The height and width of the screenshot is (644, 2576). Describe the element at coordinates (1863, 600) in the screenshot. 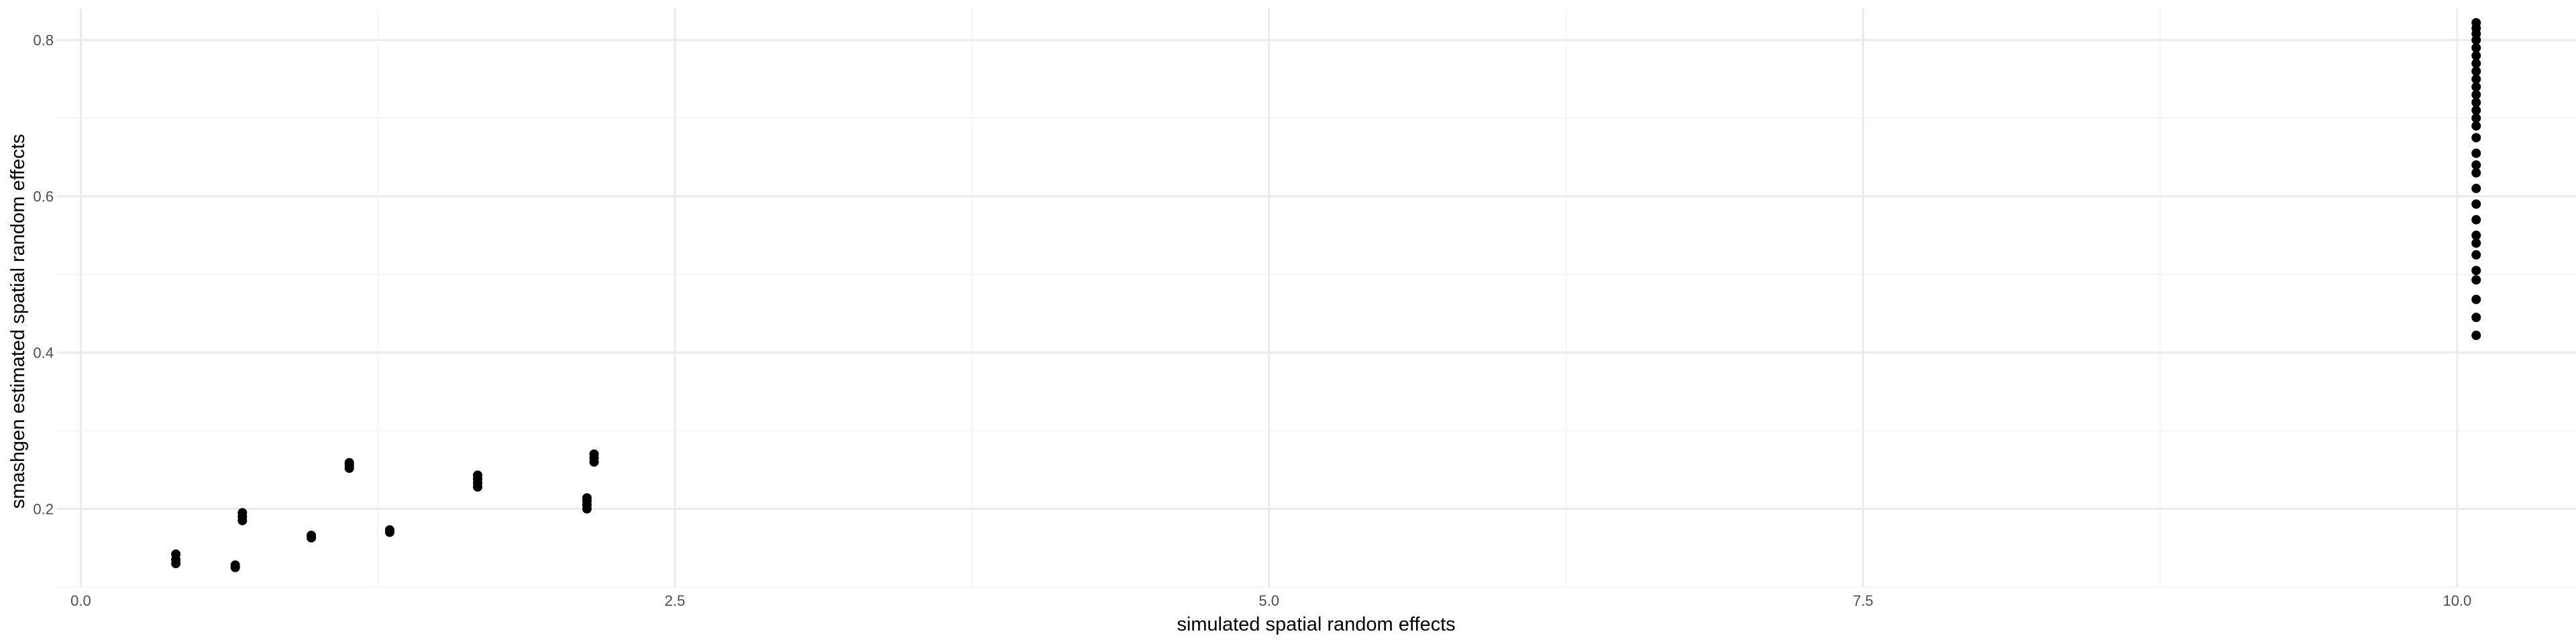

I see `x-tick-label: 7.5` at that location.